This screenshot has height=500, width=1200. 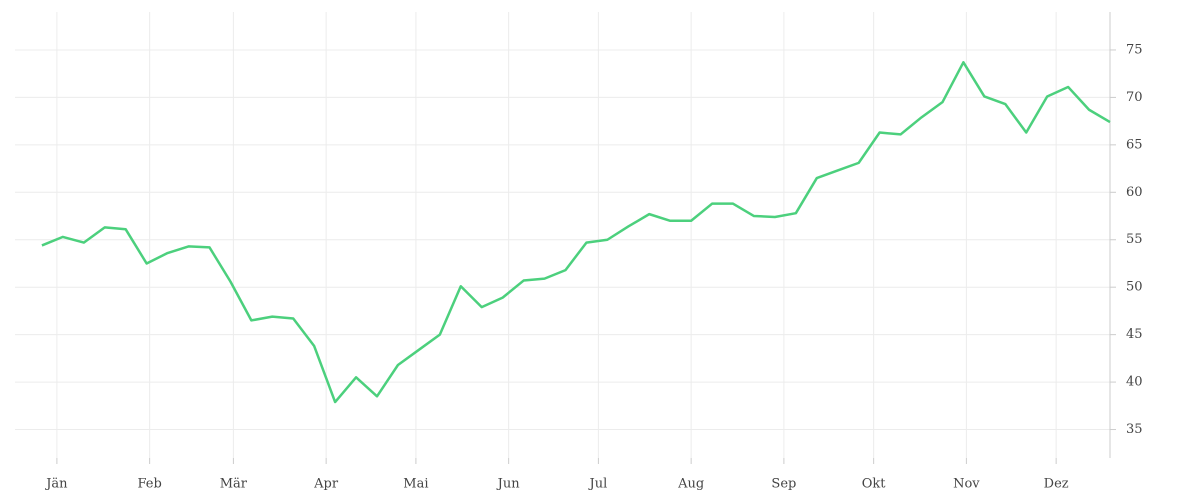 What do you see at coordinates (1134, 287) in the screenshot?
I see `y-tick-label: 50` at bounding box center [1134, 287].